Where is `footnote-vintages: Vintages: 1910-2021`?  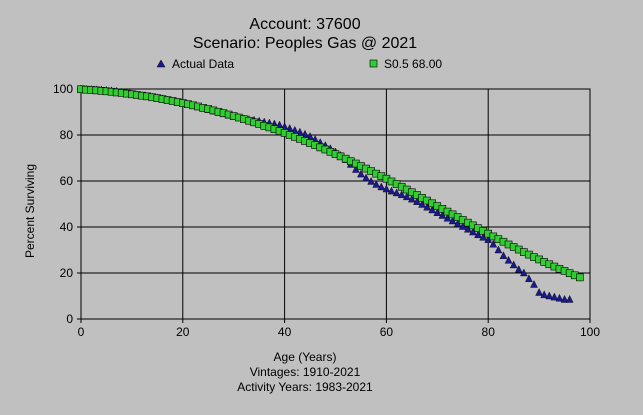 footnote-vintages: Vintages: 1910-2021 is located at coordinates (305, 372).